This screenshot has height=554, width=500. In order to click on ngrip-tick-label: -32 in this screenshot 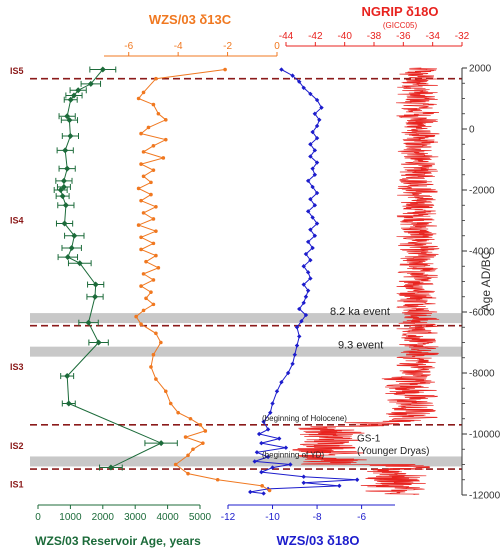, I will do `click(462, 36)`.